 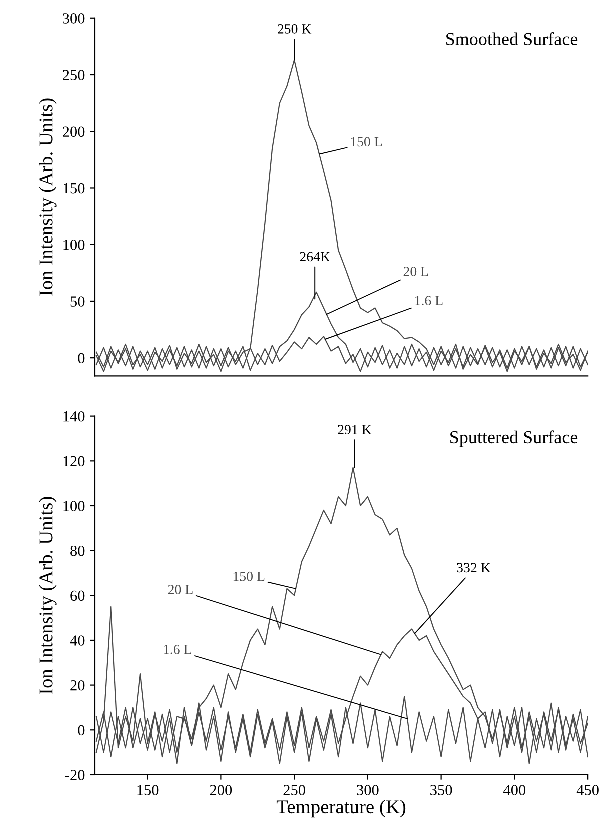 What do you see at coordinates (514, 439) in the screenshot?
I see `text: Sputtered Surface` at bounding box center [514, 439].